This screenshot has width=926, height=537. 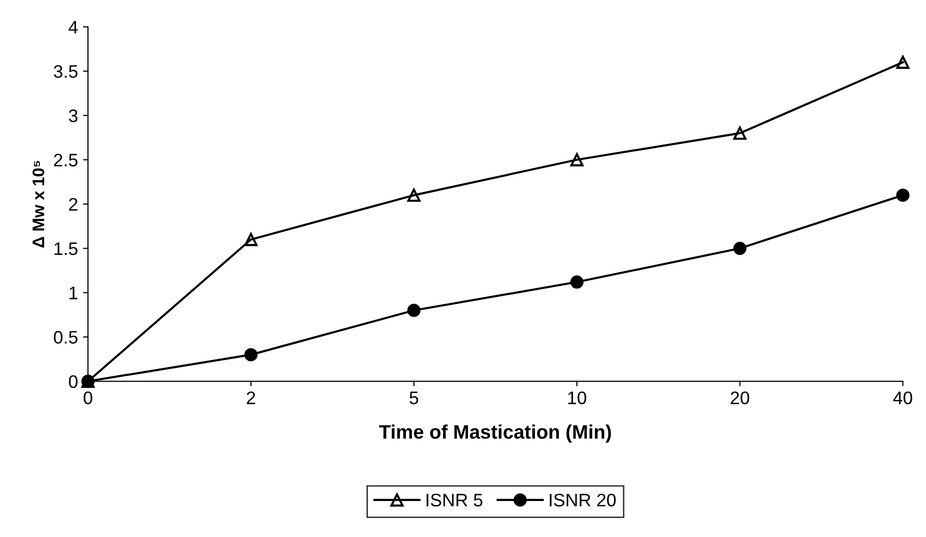 What do you see at coordinates (66, 337) in the screenshot?
I see `y-tick-label: 0.5` at bounding box center [66, 337].